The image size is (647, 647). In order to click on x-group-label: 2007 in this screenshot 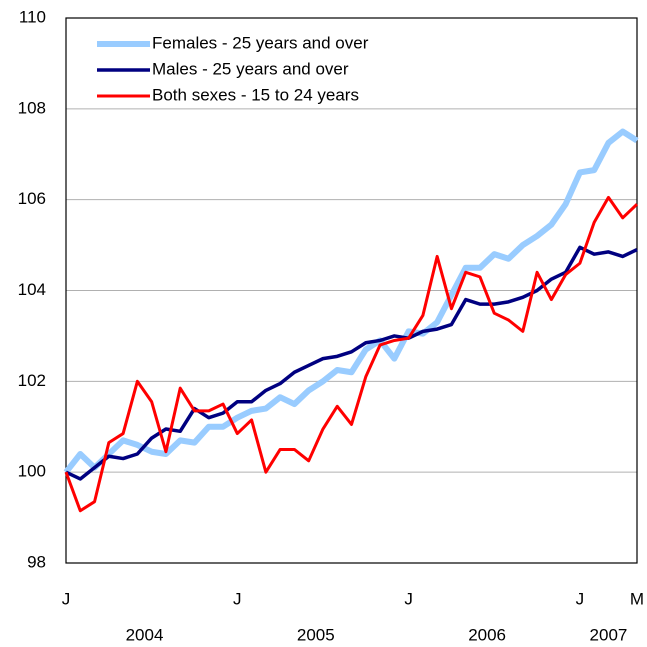, I will do `click(609, 634)`.